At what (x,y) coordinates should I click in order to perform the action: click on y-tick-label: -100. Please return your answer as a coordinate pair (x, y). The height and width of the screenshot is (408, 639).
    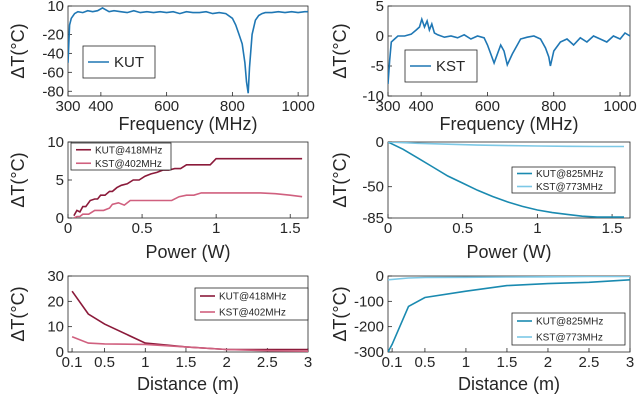
    Looking at the image, I should click on (369, 301).